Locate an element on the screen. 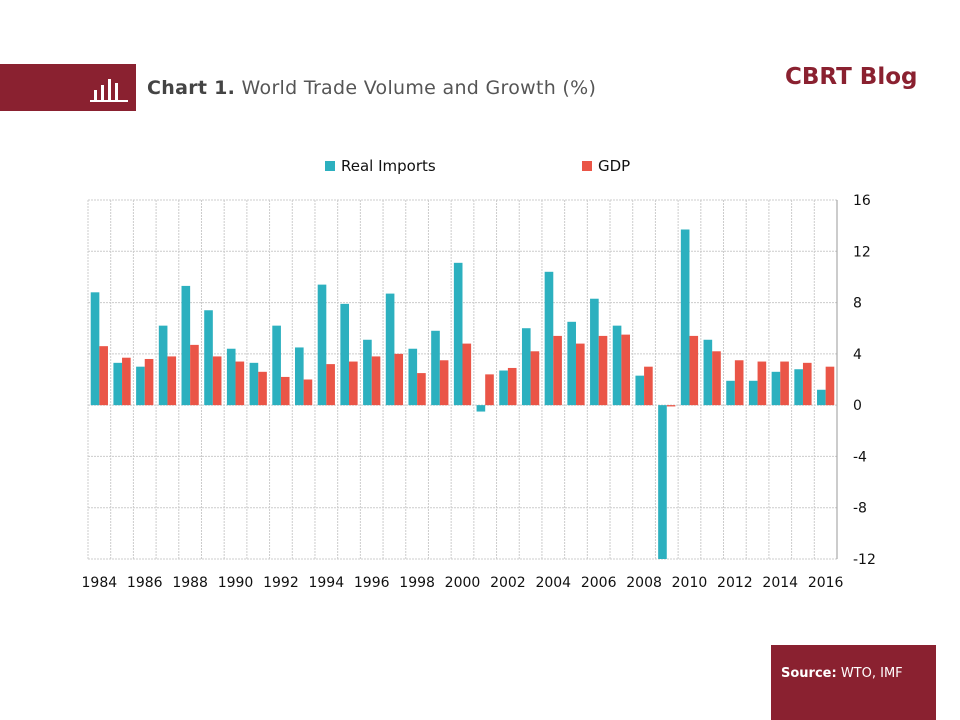 Image resolution: width=960 pixels, height=720 pixels. y-tick-label: 0 is located at coordinates (857, 406).